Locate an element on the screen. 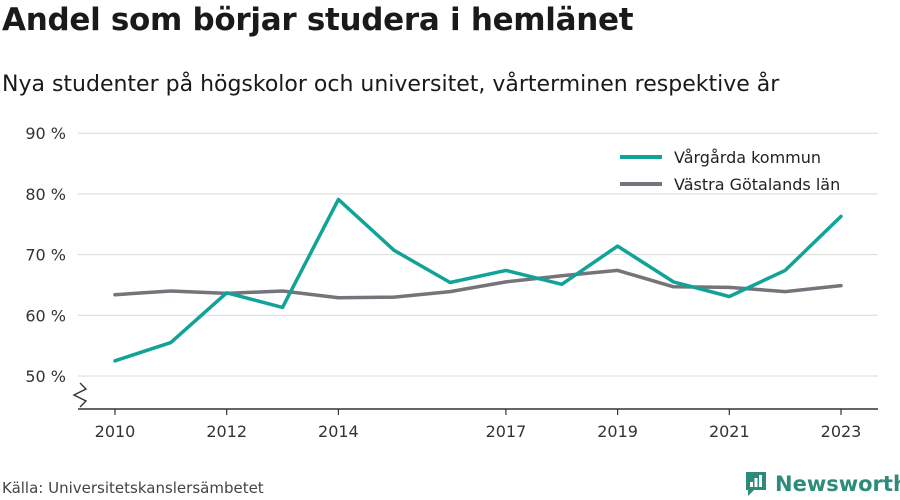  y-tick-label: 70 % is located at coordinates (45, 255).